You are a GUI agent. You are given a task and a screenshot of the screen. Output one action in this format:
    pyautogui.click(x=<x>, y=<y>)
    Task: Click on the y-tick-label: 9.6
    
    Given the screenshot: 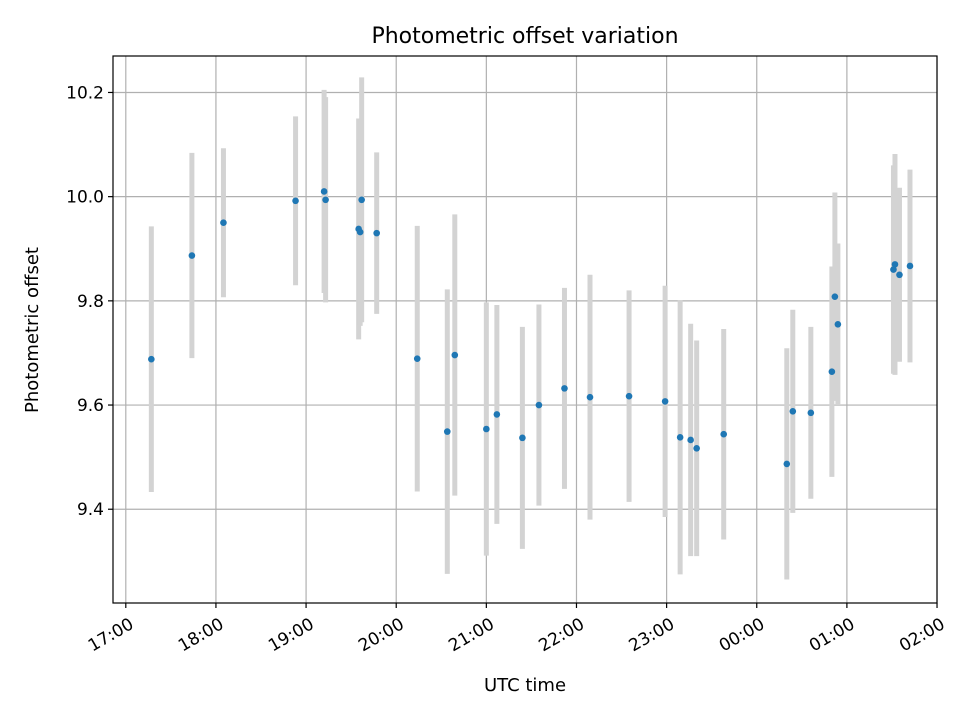 What is the action you would take?
    pyautogui.click(x=90, y=406)
    